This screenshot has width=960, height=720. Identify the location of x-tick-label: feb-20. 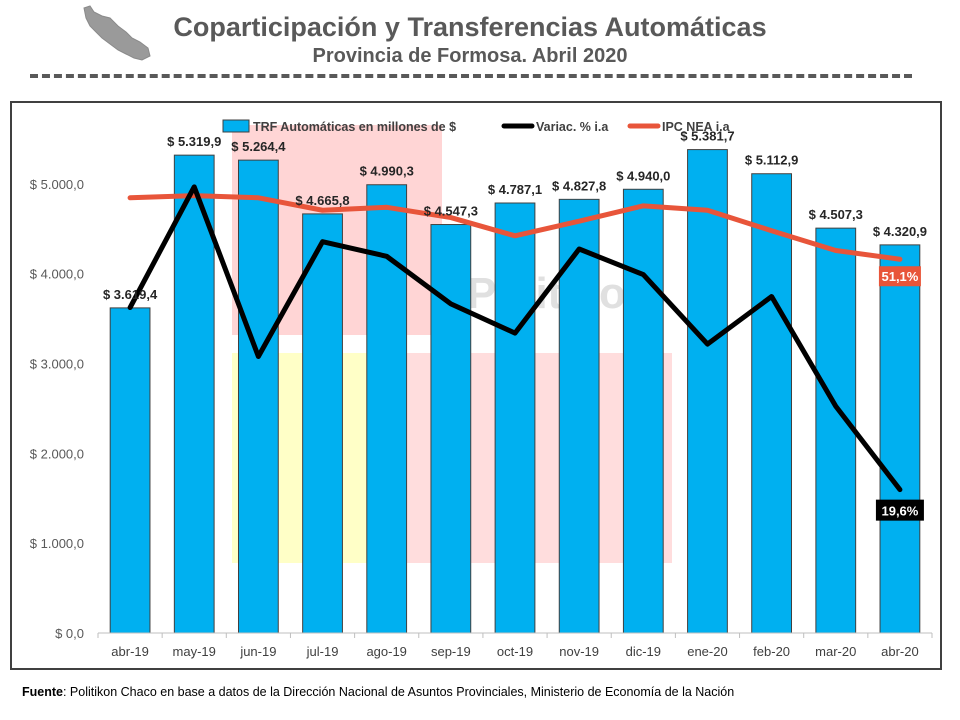
(771, 651).